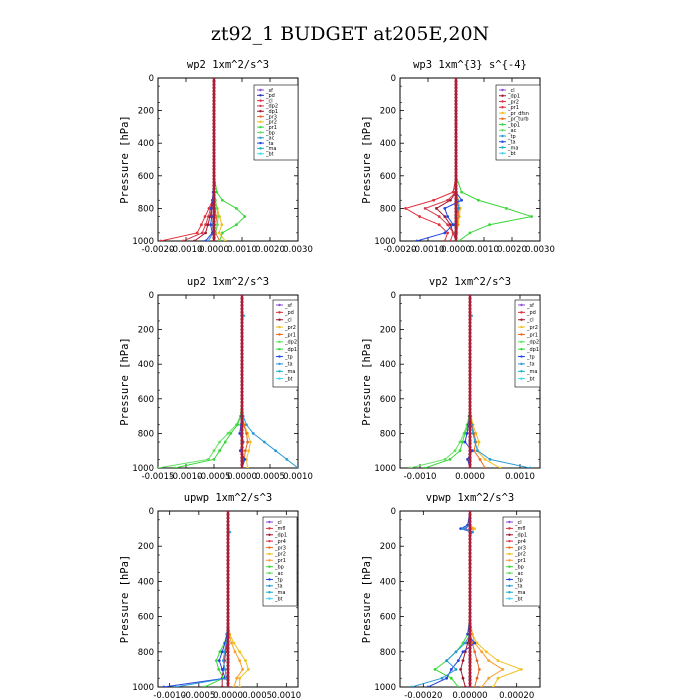  Describe the element at coordinates (385, 688) in the screenshot. I see `y-tick-label: 1000` at that location.